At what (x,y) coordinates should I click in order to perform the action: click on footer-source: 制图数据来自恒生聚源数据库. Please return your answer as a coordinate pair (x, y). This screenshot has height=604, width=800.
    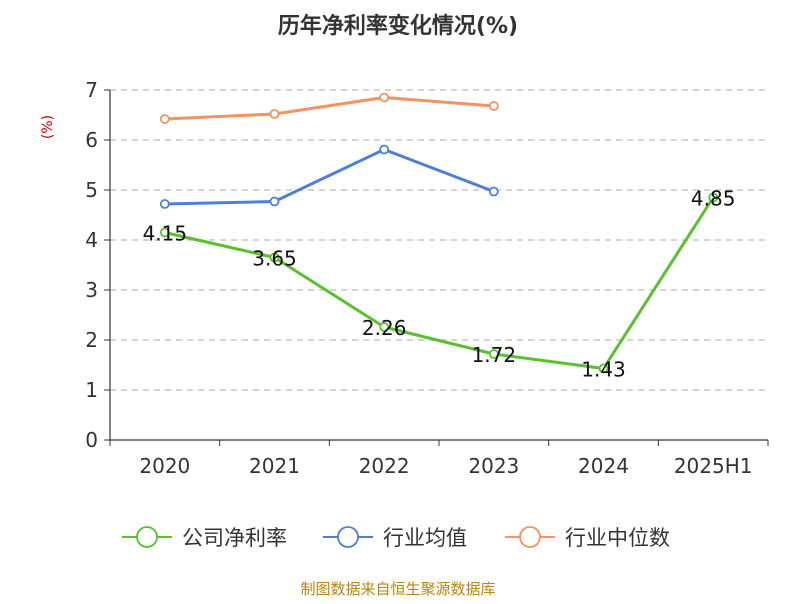
    Looking at the image, I should click on (397, 589).